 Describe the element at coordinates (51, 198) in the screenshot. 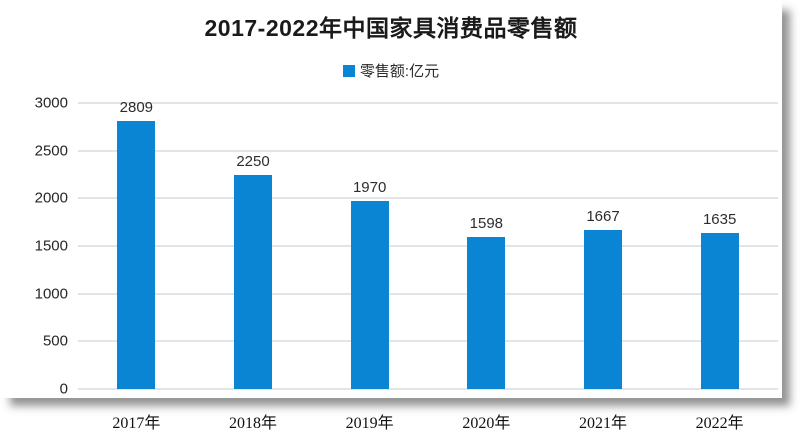

I see `y-tick-label: 2000` at that location.